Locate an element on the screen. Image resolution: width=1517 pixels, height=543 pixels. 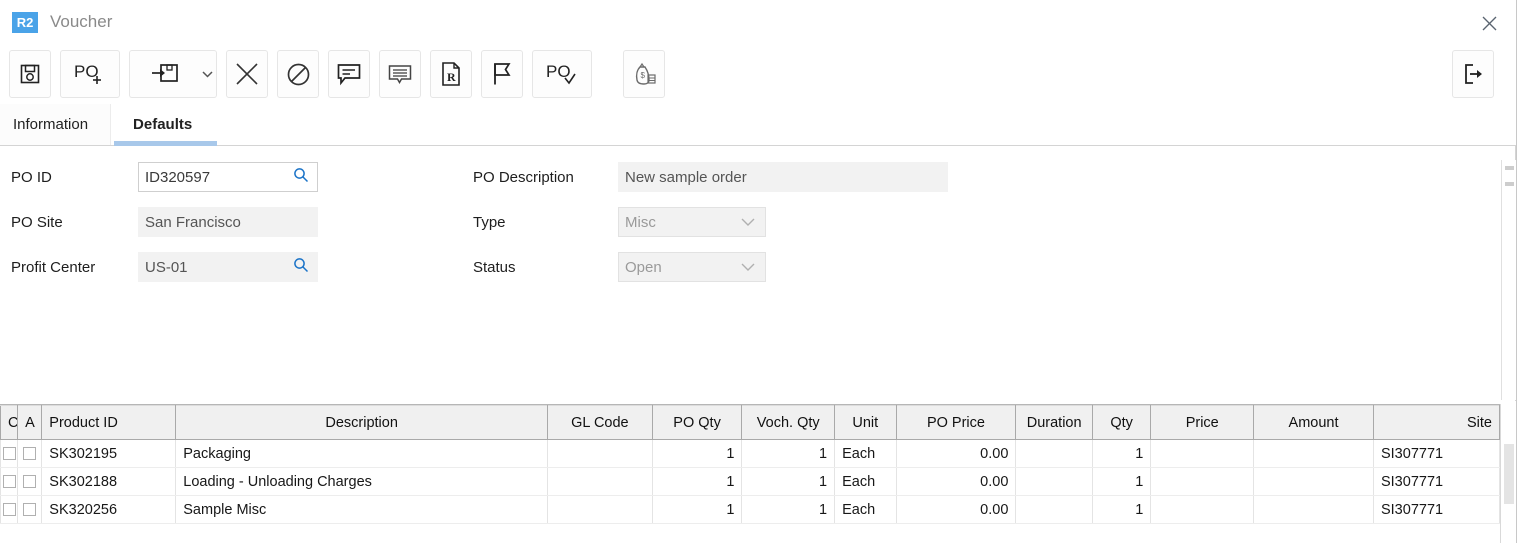
field-profit-center: Profit Center US-01 is located at coordinates (164, 267).